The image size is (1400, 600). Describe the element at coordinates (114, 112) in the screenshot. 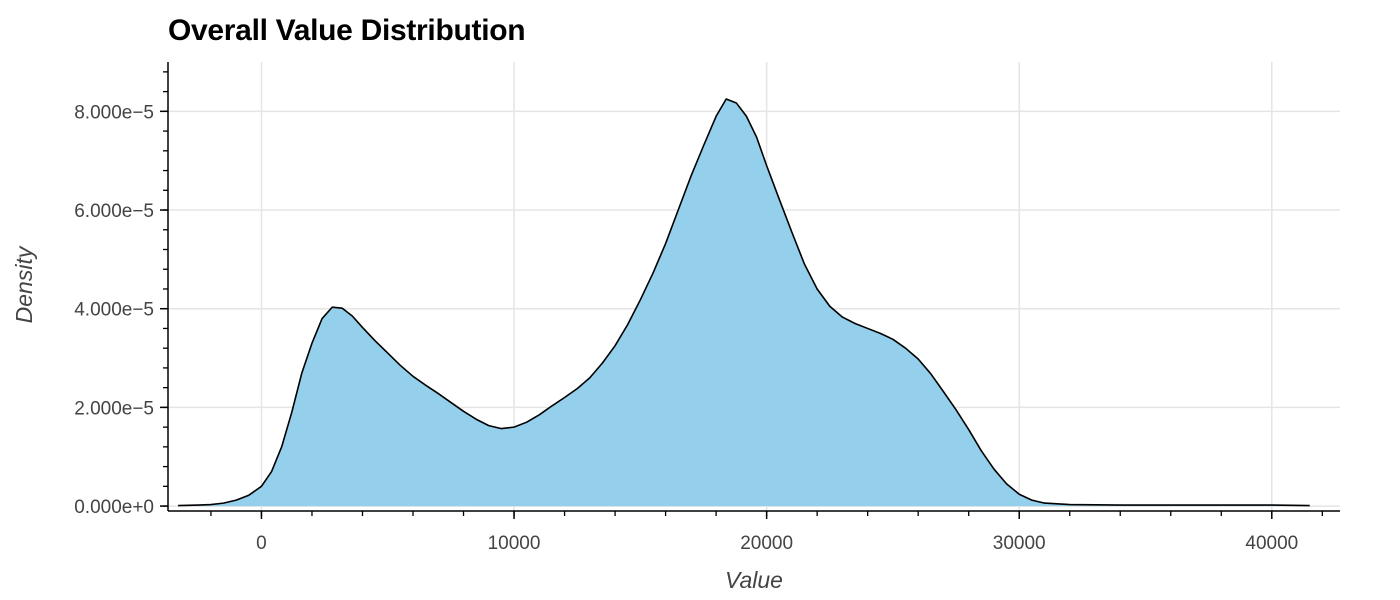

I see `y-tick-label: 8.000e−5` at that location.